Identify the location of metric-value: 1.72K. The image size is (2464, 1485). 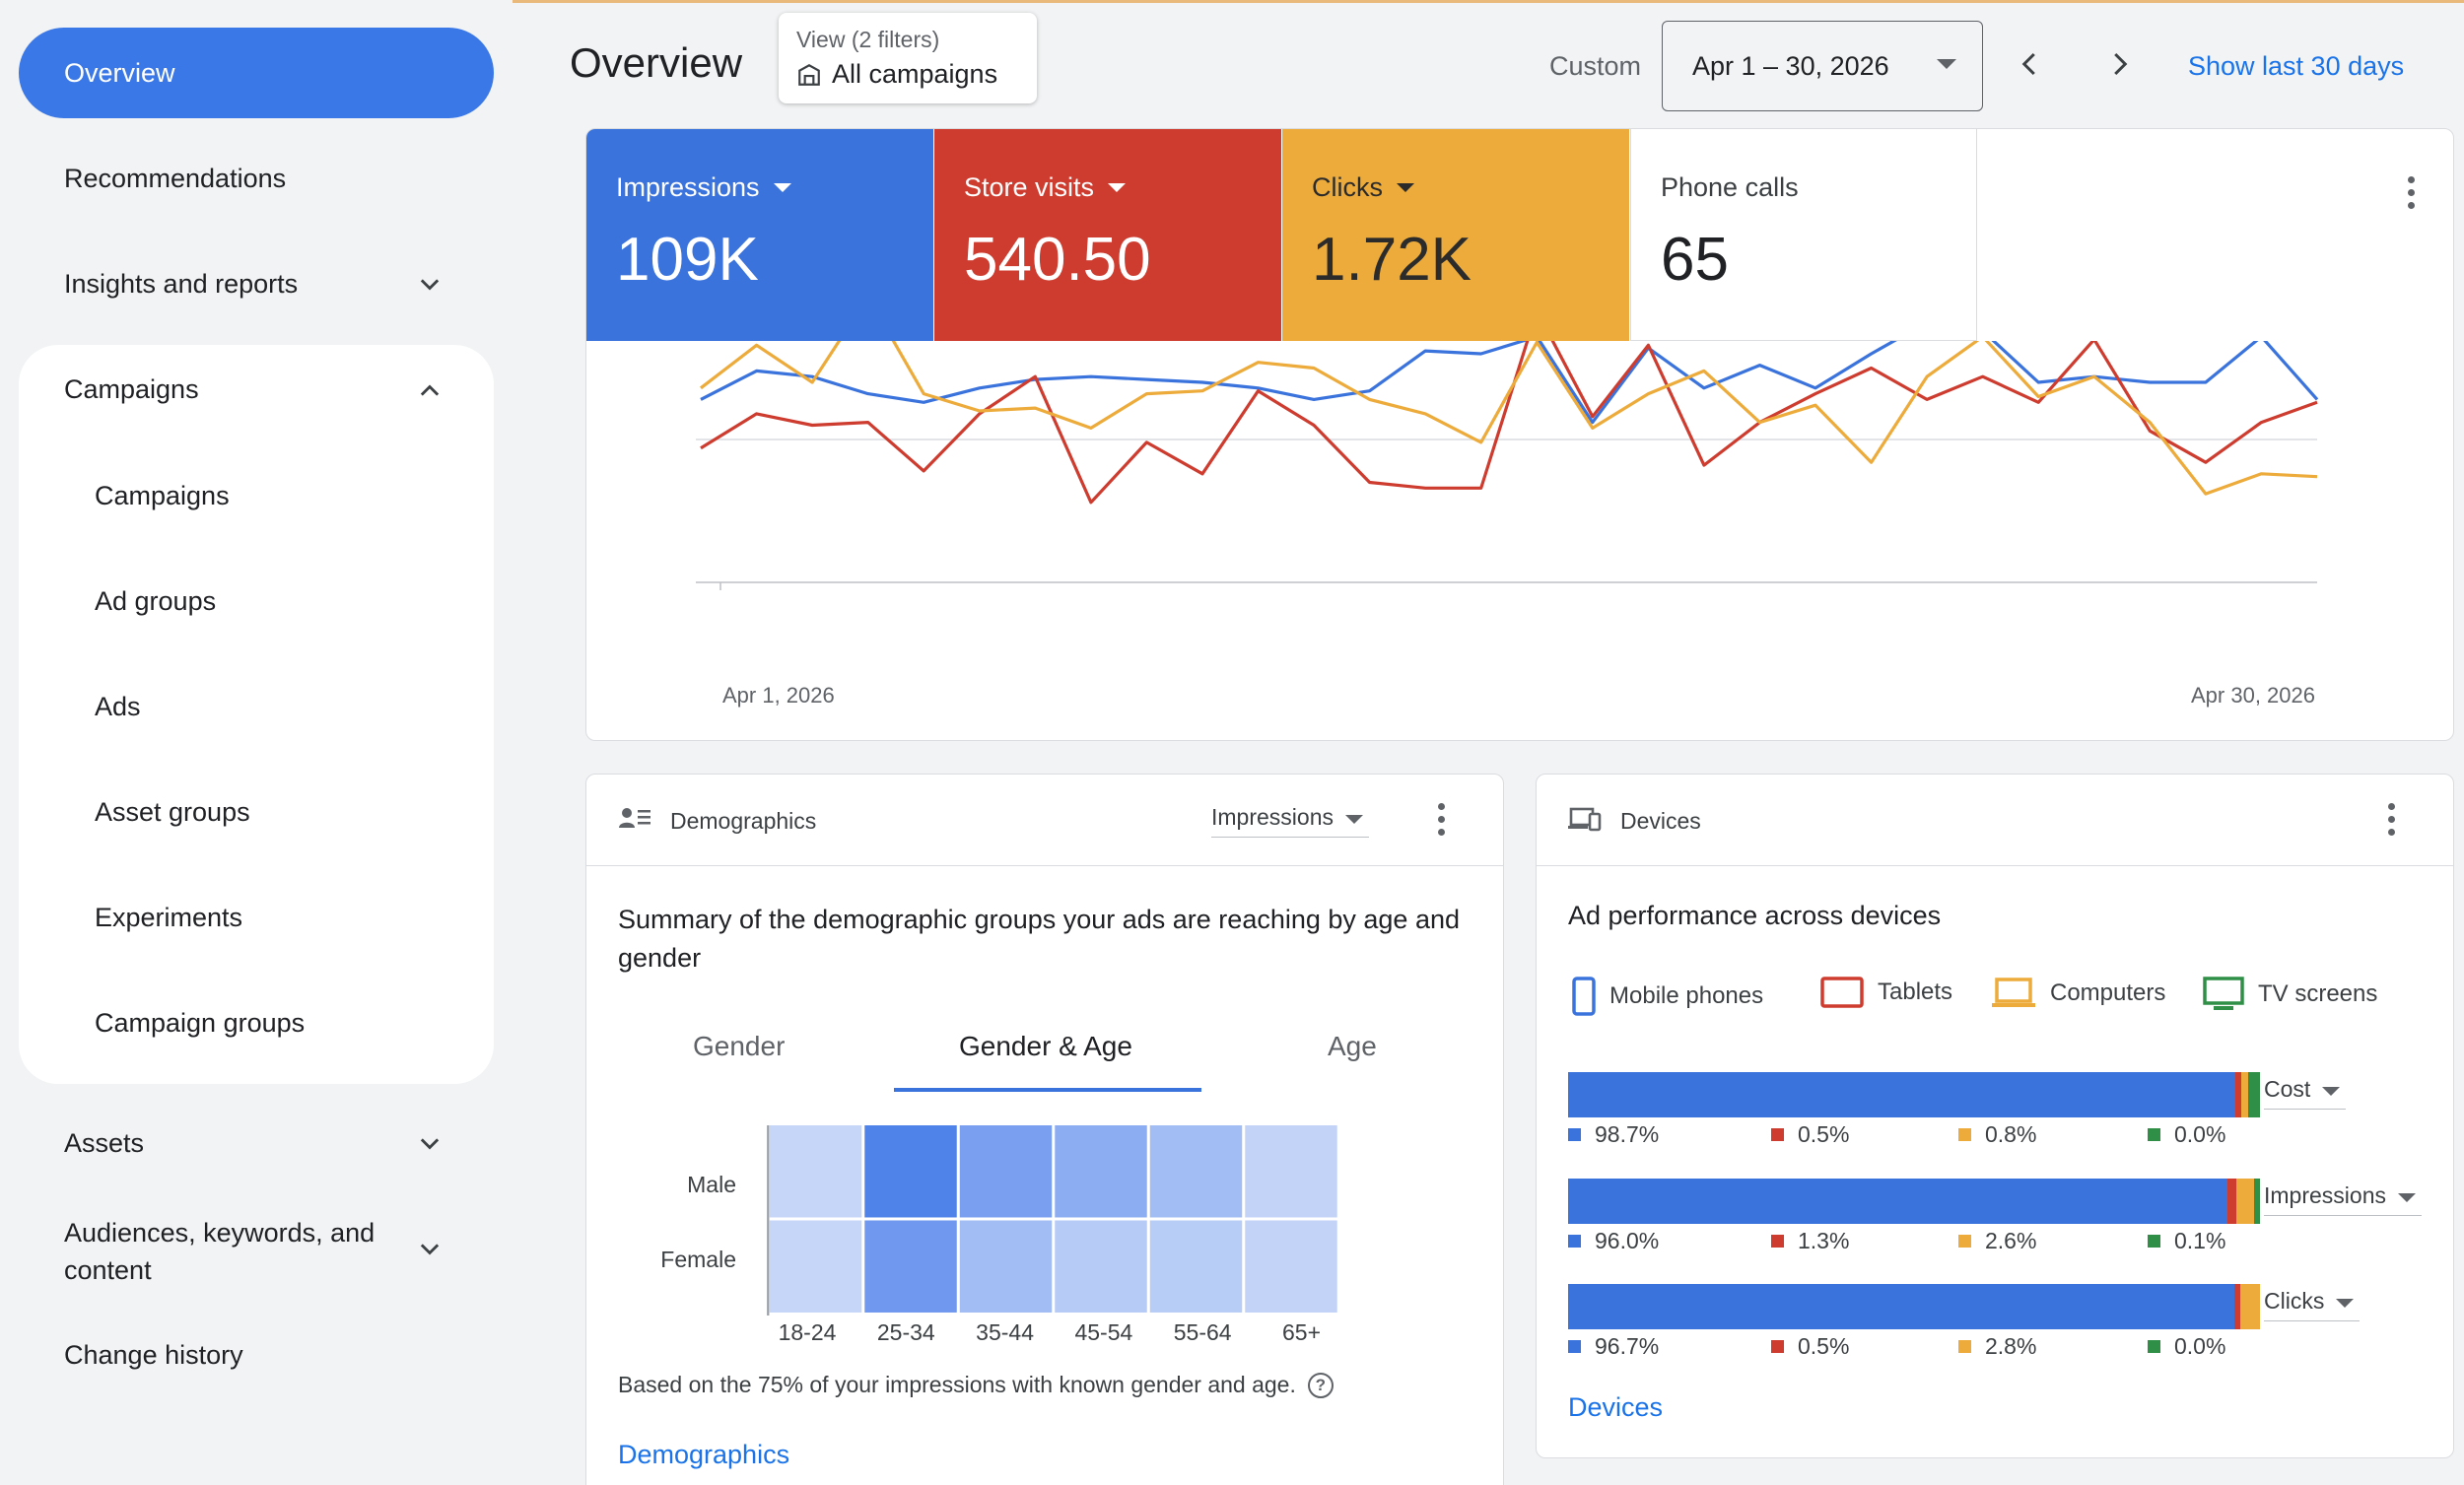
(1392, 260).